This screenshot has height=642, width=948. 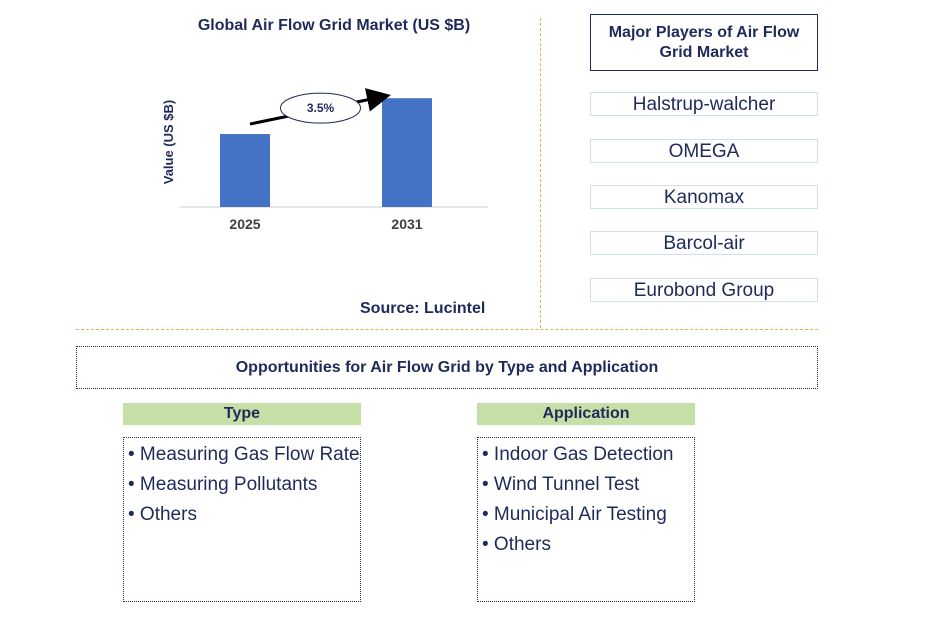 I want to click on y-axis-label: Value (US $B), so click(x=168, y=142).